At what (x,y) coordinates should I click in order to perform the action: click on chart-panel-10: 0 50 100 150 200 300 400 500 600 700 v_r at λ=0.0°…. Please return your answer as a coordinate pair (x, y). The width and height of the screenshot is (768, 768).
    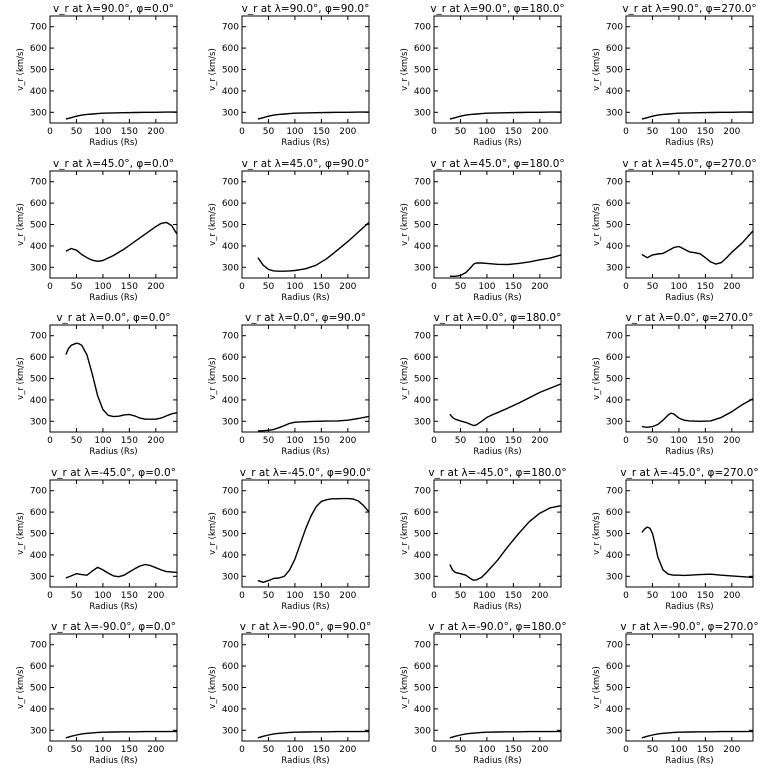
    Looking at the image, I should click on (289, 384).